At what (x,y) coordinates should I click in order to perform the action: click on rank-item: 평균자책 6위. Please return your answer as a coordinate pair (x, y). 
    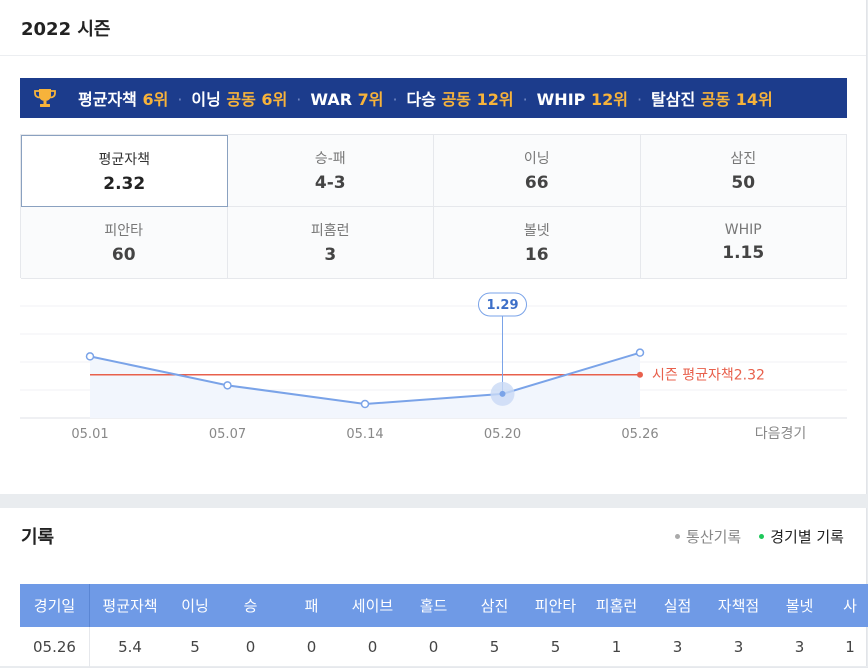
    Looking at the image, I should click on (123, 99).